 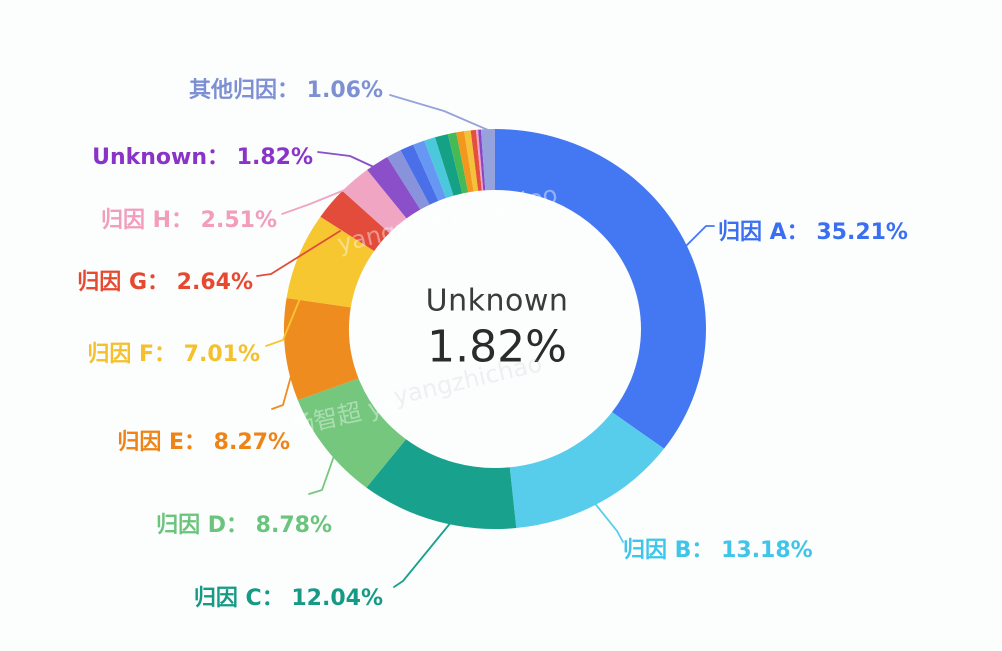 What do you see at coordinates (288, 598) in the screenshot?
I see `slice-label-3: 归因 C： 12.04%` at bounding box center [288, 598].